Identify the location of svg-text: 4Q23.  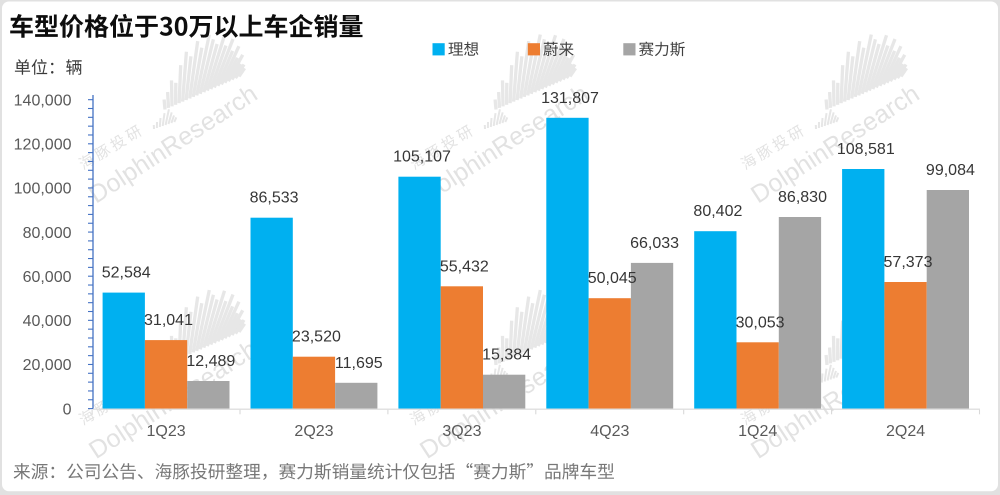
(609, 431).